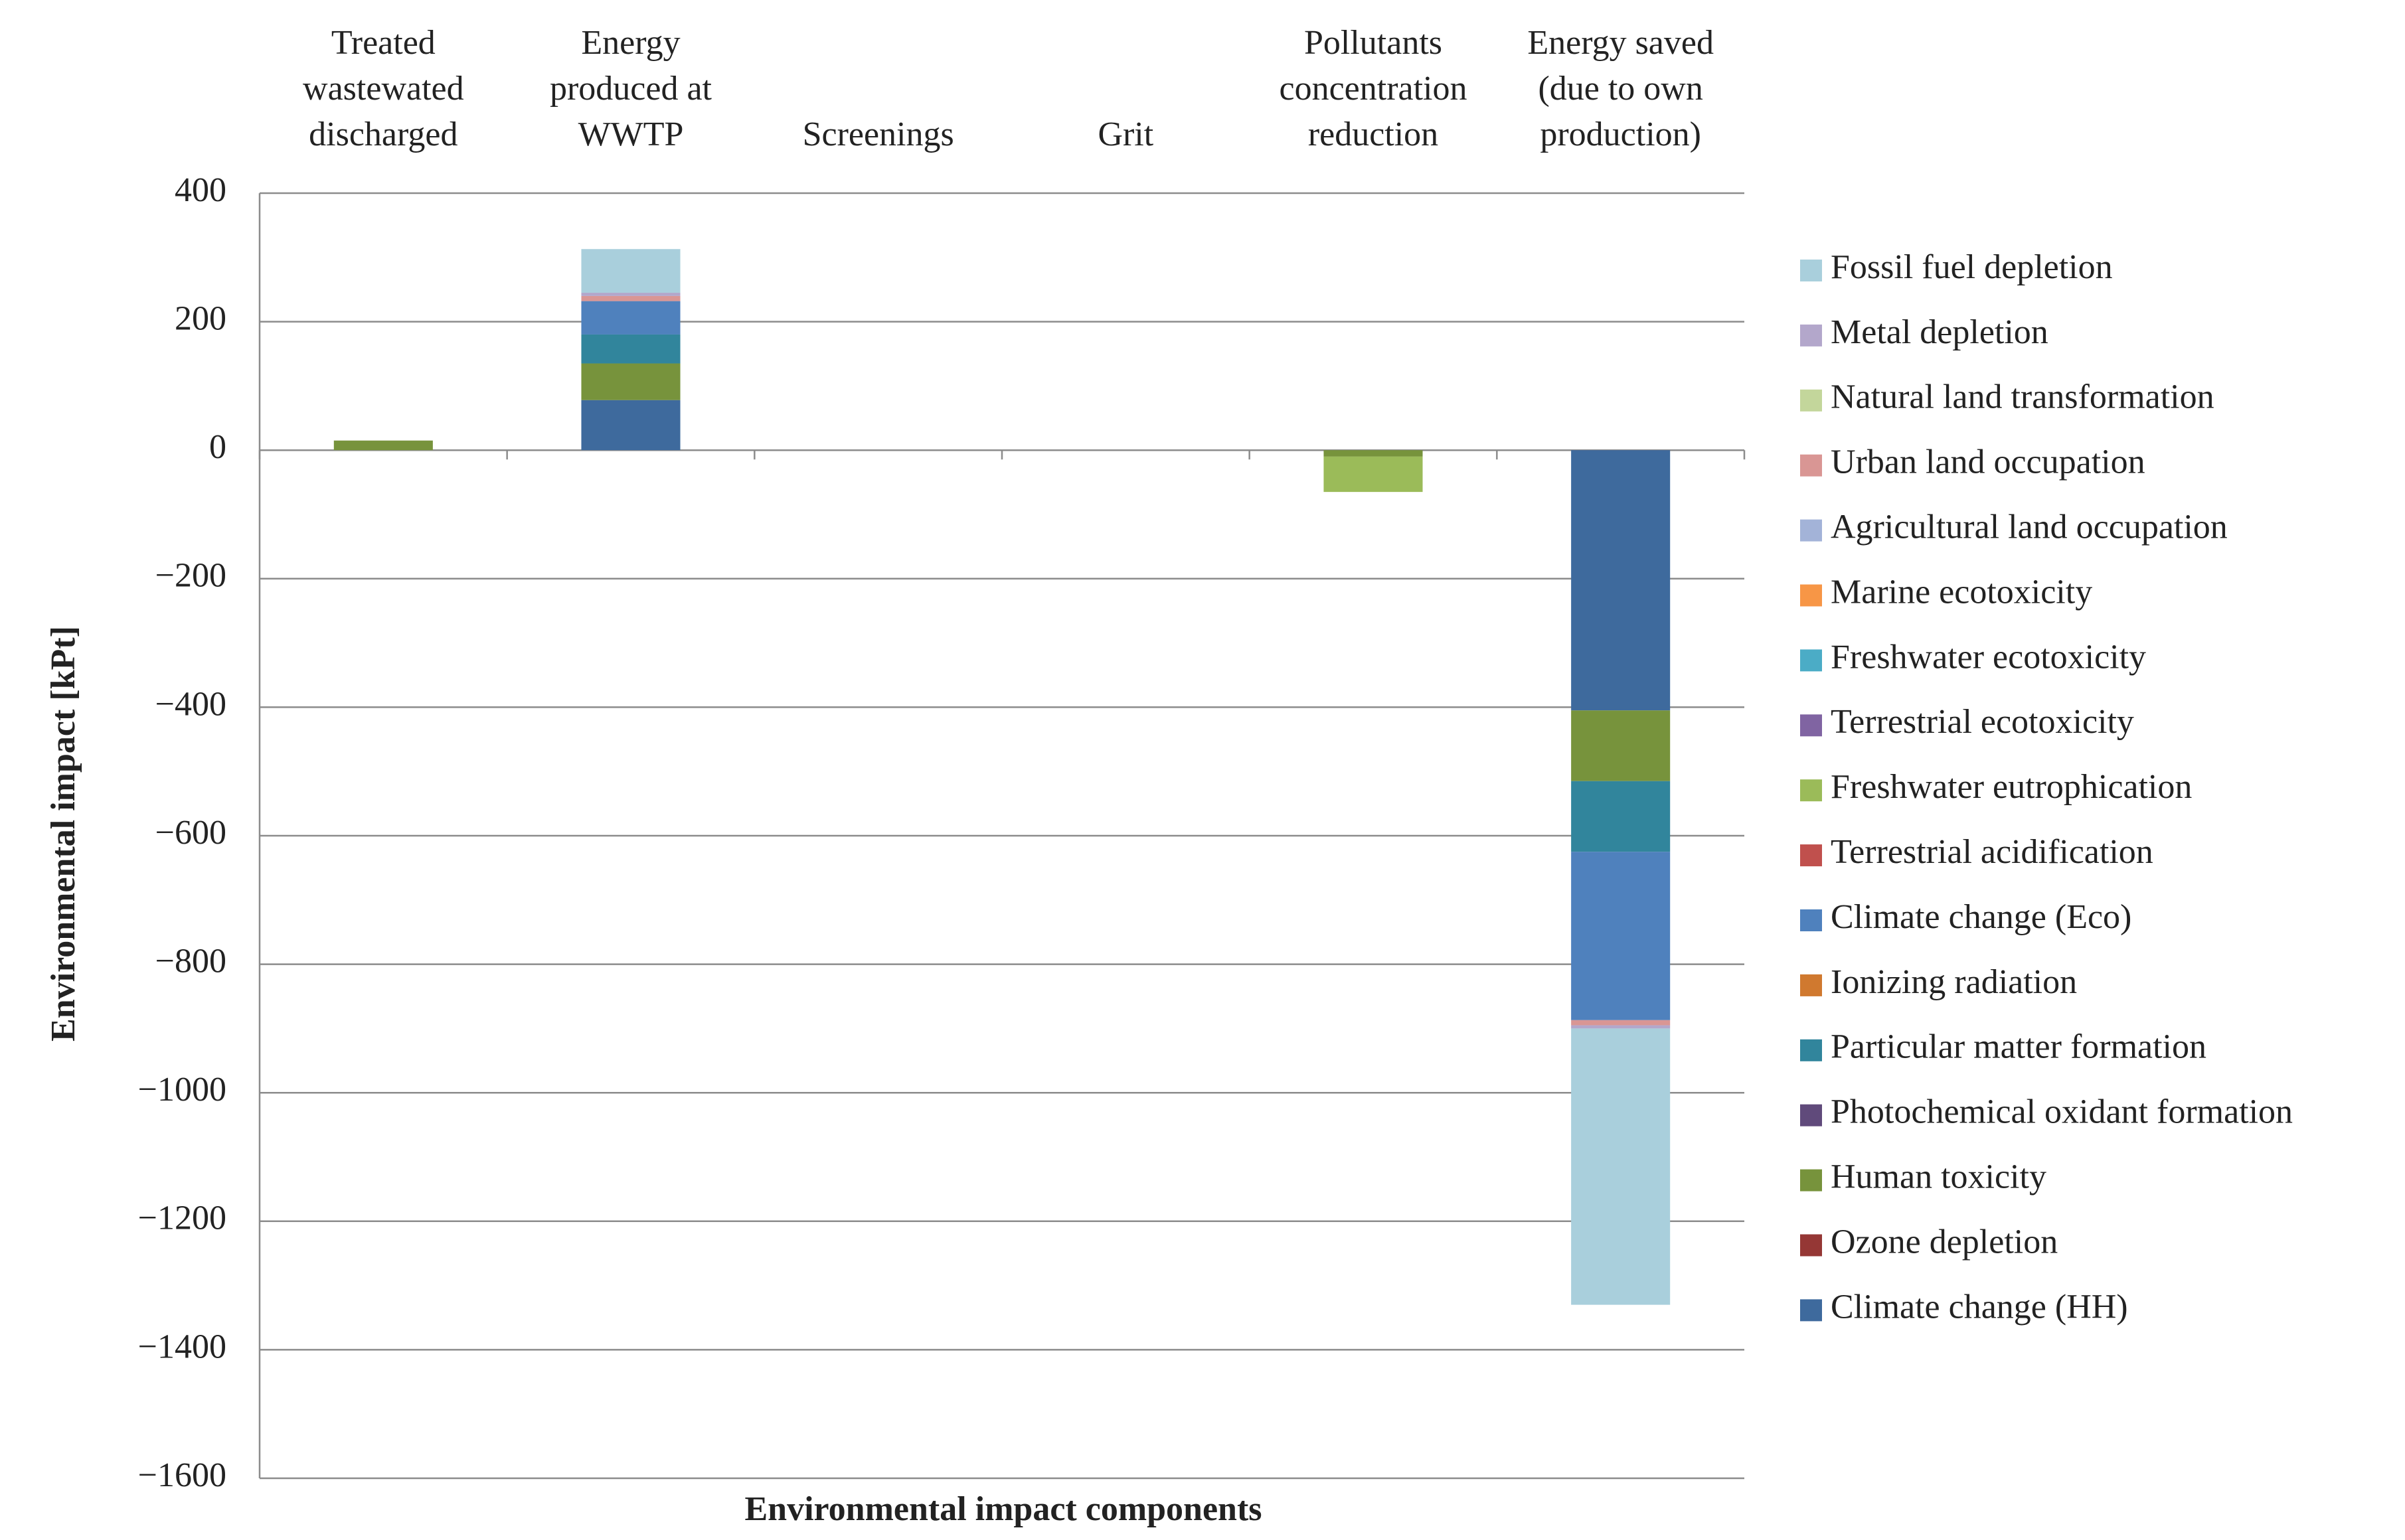 The image size is (2405, 1540). Describe the element at coordinates (1944, 1242) in the screenshot. I see `legend-label: Ozone depletion` at that location.